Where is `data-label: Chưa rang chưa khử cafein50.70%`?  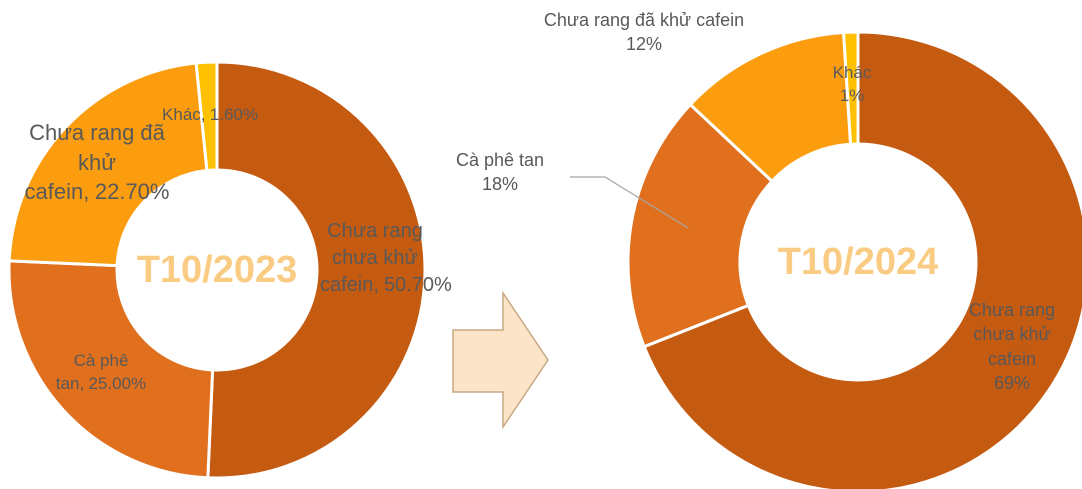 data-label: Chưa rang chưa khử cafein50.70% is located at coordinates (386, 258).